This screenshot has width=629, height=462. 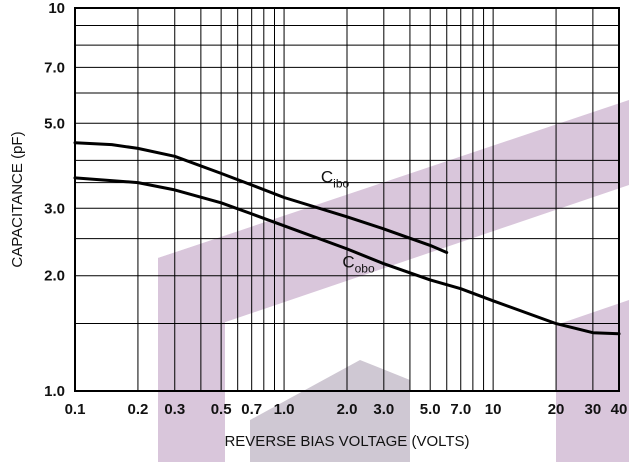 I want to click on watermark-block-left, so click(x=191, y=349).